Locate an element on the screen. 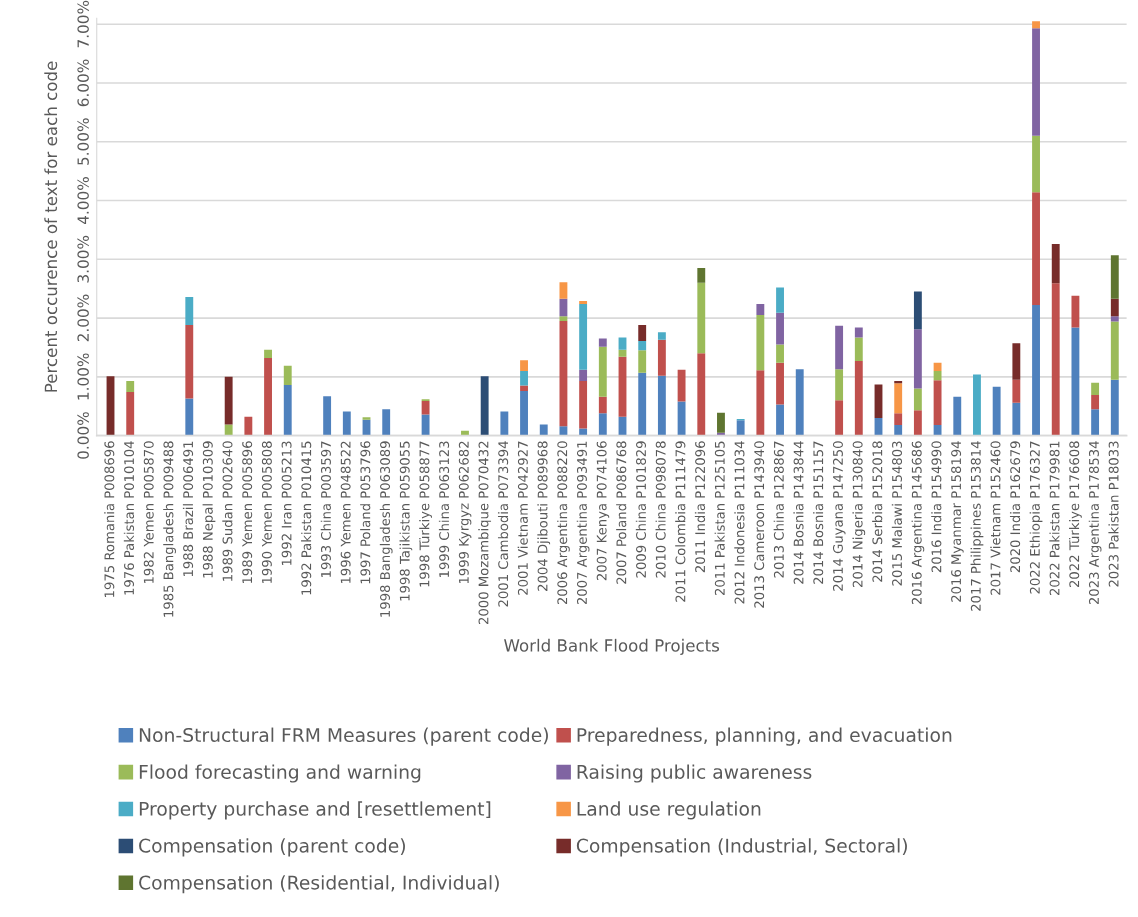 This screenshot has width=1138, height=917. x-tick-label: 1992 Pakistan P010415 is located at coordinates (306, 518).